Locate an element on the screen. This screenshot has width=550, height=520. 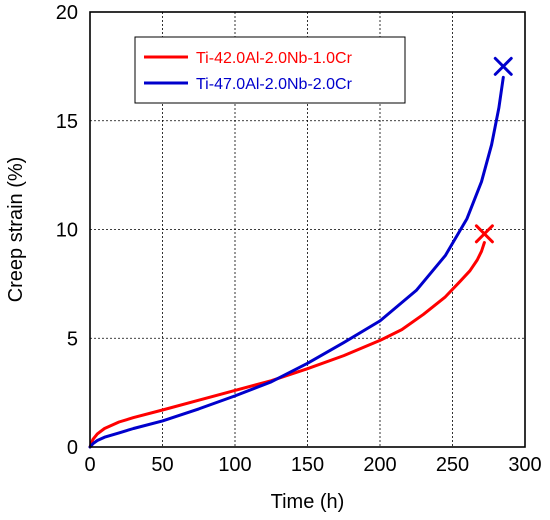
y-tick-label: 10 is located at coordinates (67, 231).